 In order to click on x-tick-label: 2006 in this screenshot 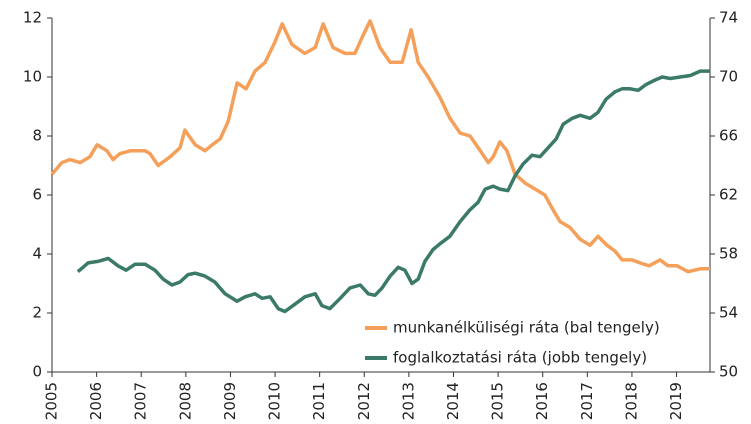, I will do `click(96, 401)`.